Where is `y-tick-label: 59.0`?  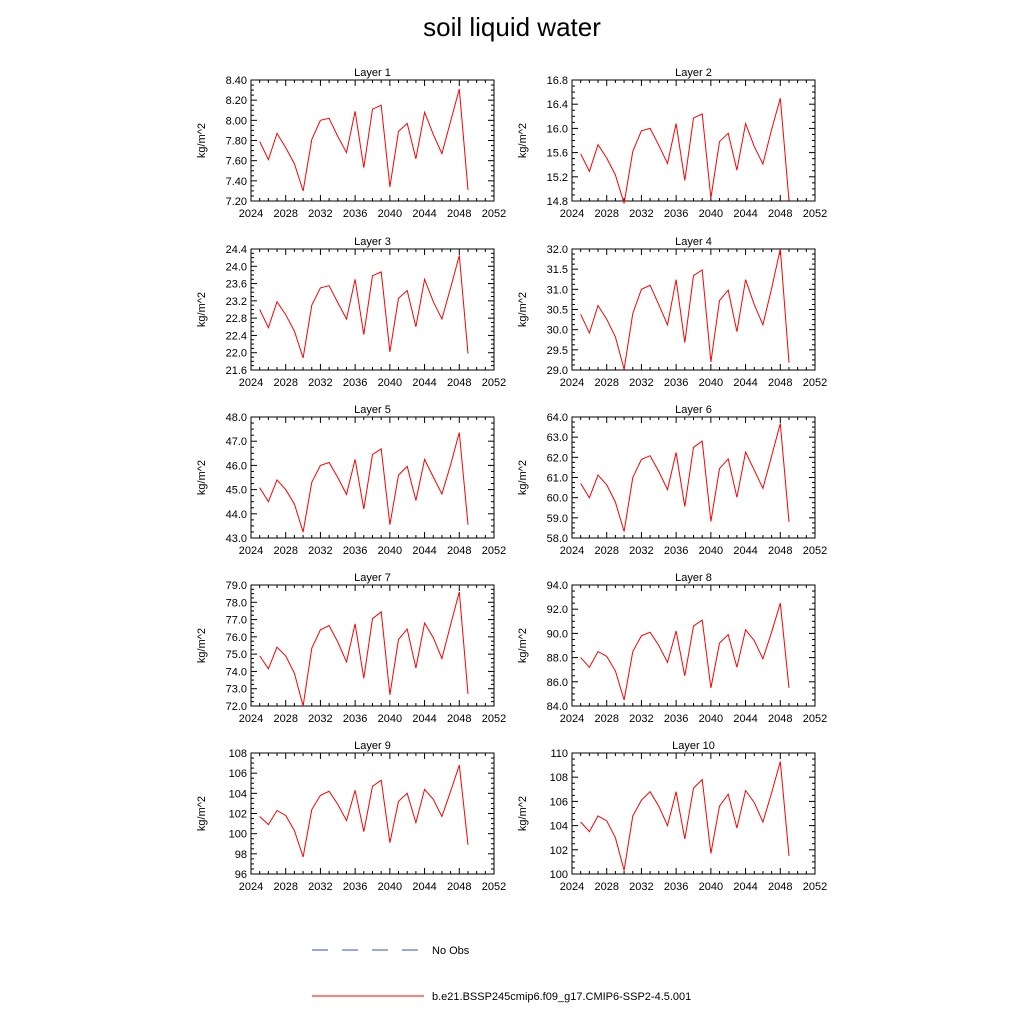
y-tick-label: 59.0 is located at coordinates (557, 519).